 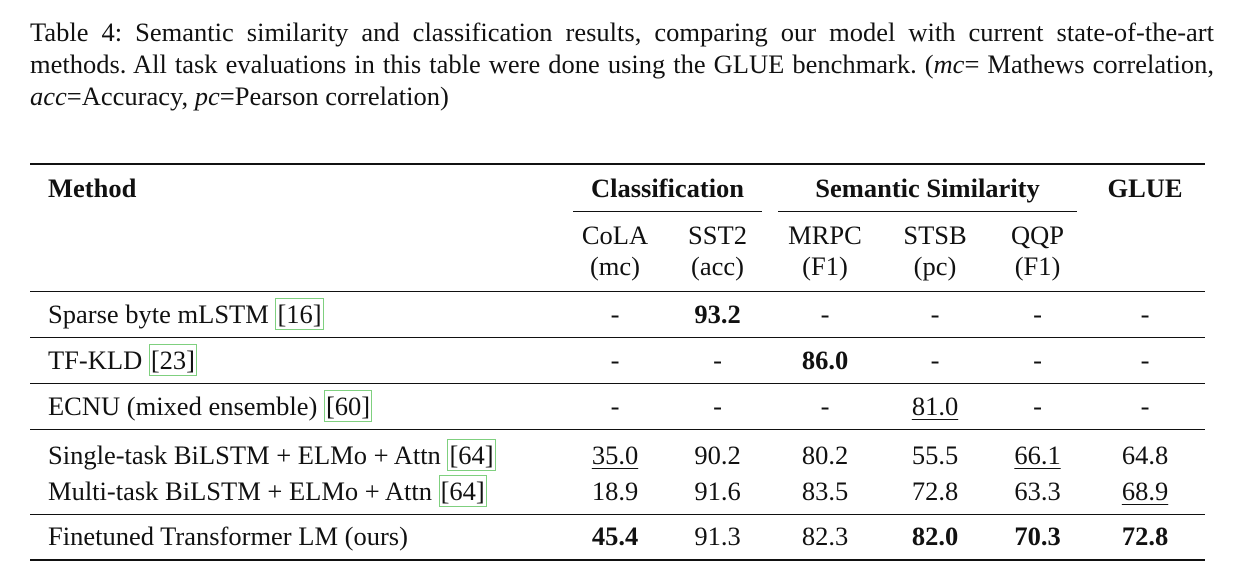 I want to click on cell-text: 81.0, so click(x=935, y=405).